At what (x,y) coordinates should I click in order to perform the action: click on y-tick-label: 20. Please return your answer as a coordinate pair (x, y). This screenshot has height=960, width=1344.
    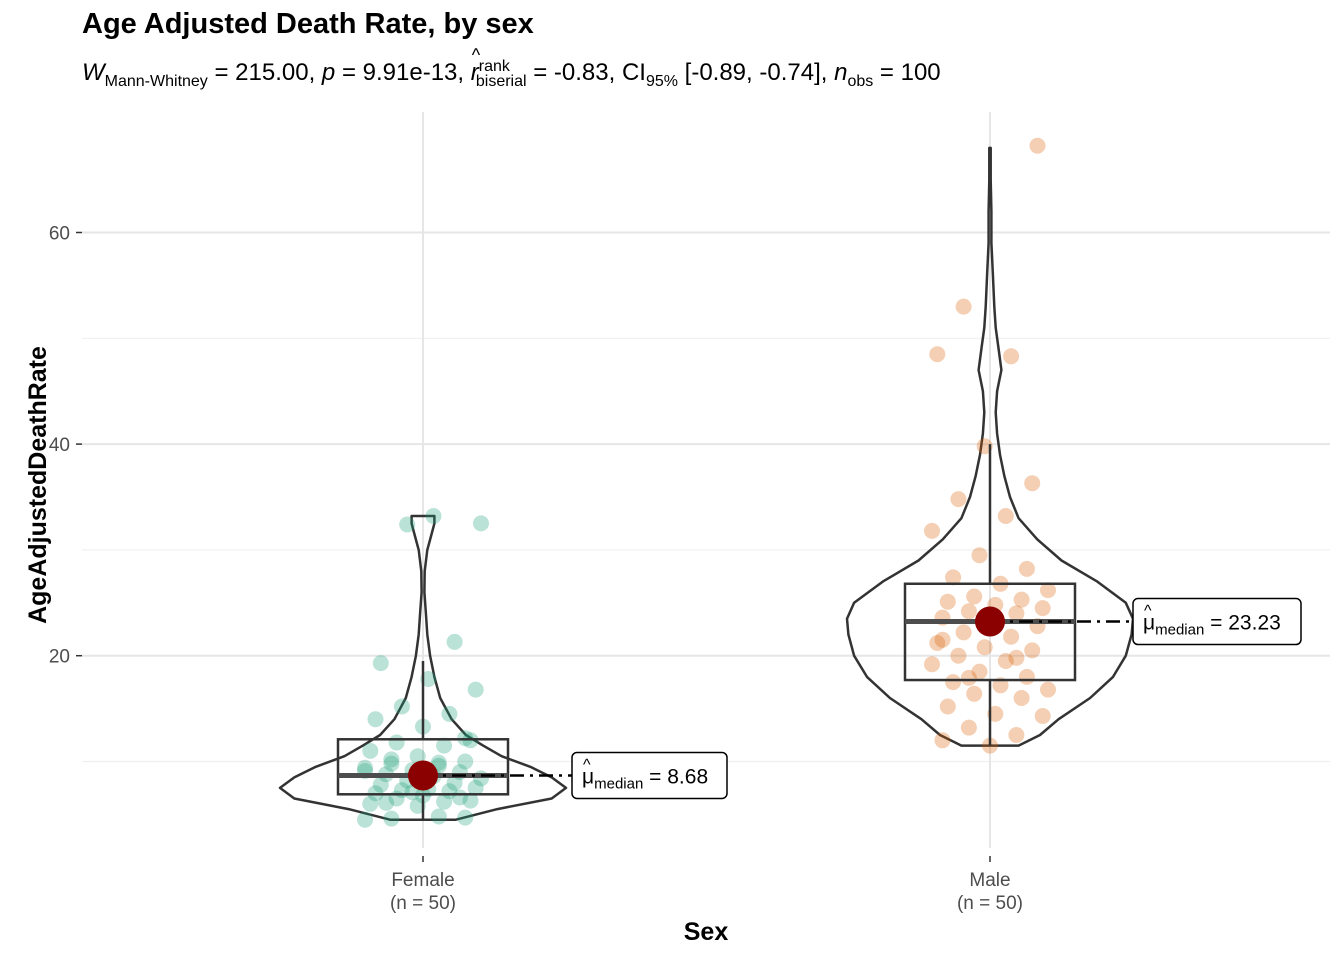
    Looking at the image, I should click on (59, 657).